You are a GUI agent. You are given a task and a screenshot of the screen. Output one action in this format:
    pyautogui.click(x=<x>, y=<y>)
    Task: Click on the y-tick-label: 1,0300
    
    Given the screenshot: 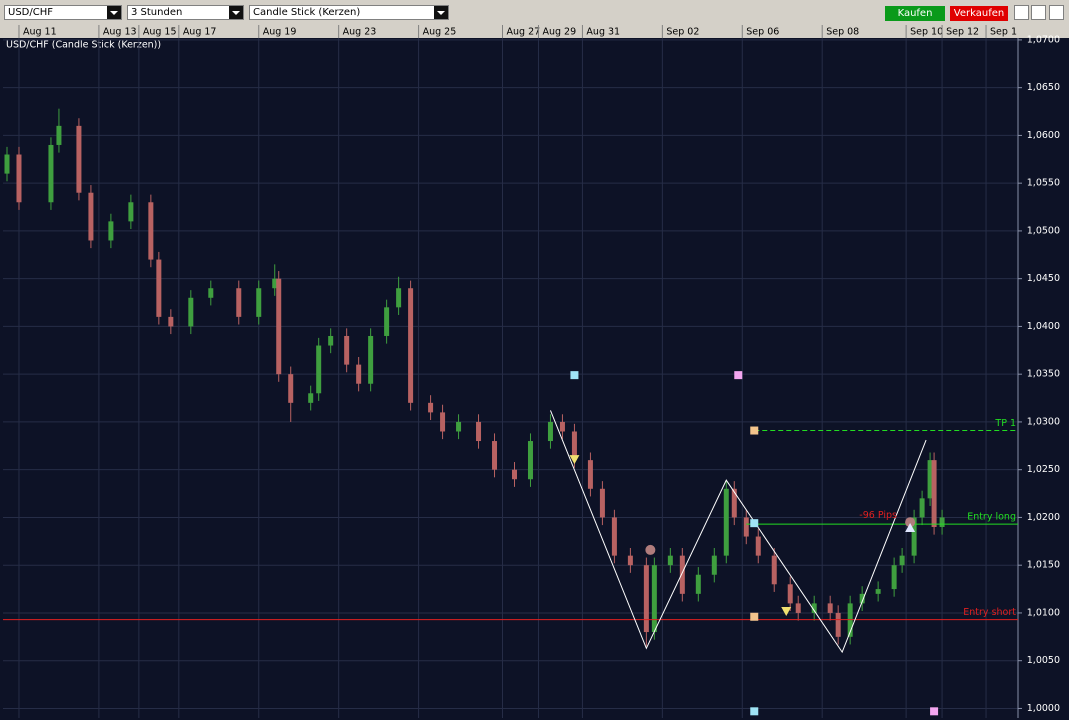 What is the action you would take?
    pyautogui.click(x=1043, y=421)
    